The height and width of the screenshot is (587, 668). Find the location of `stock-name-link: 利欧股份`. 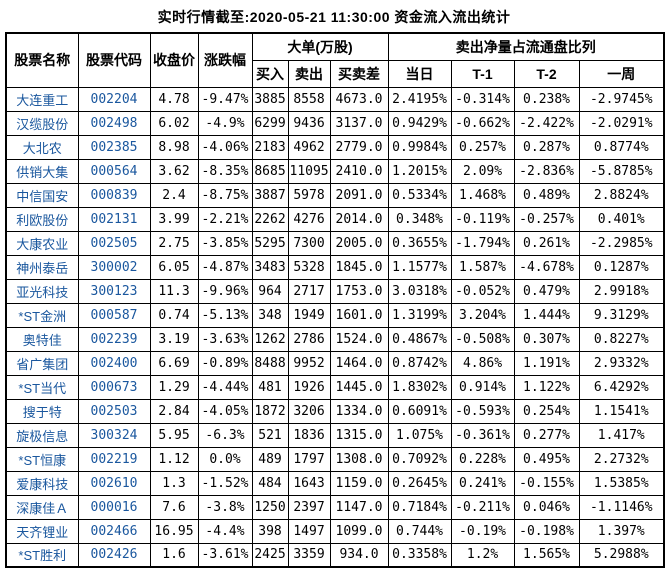

stock-name-link: 利欧股份 is located at coordinates (42, 219).